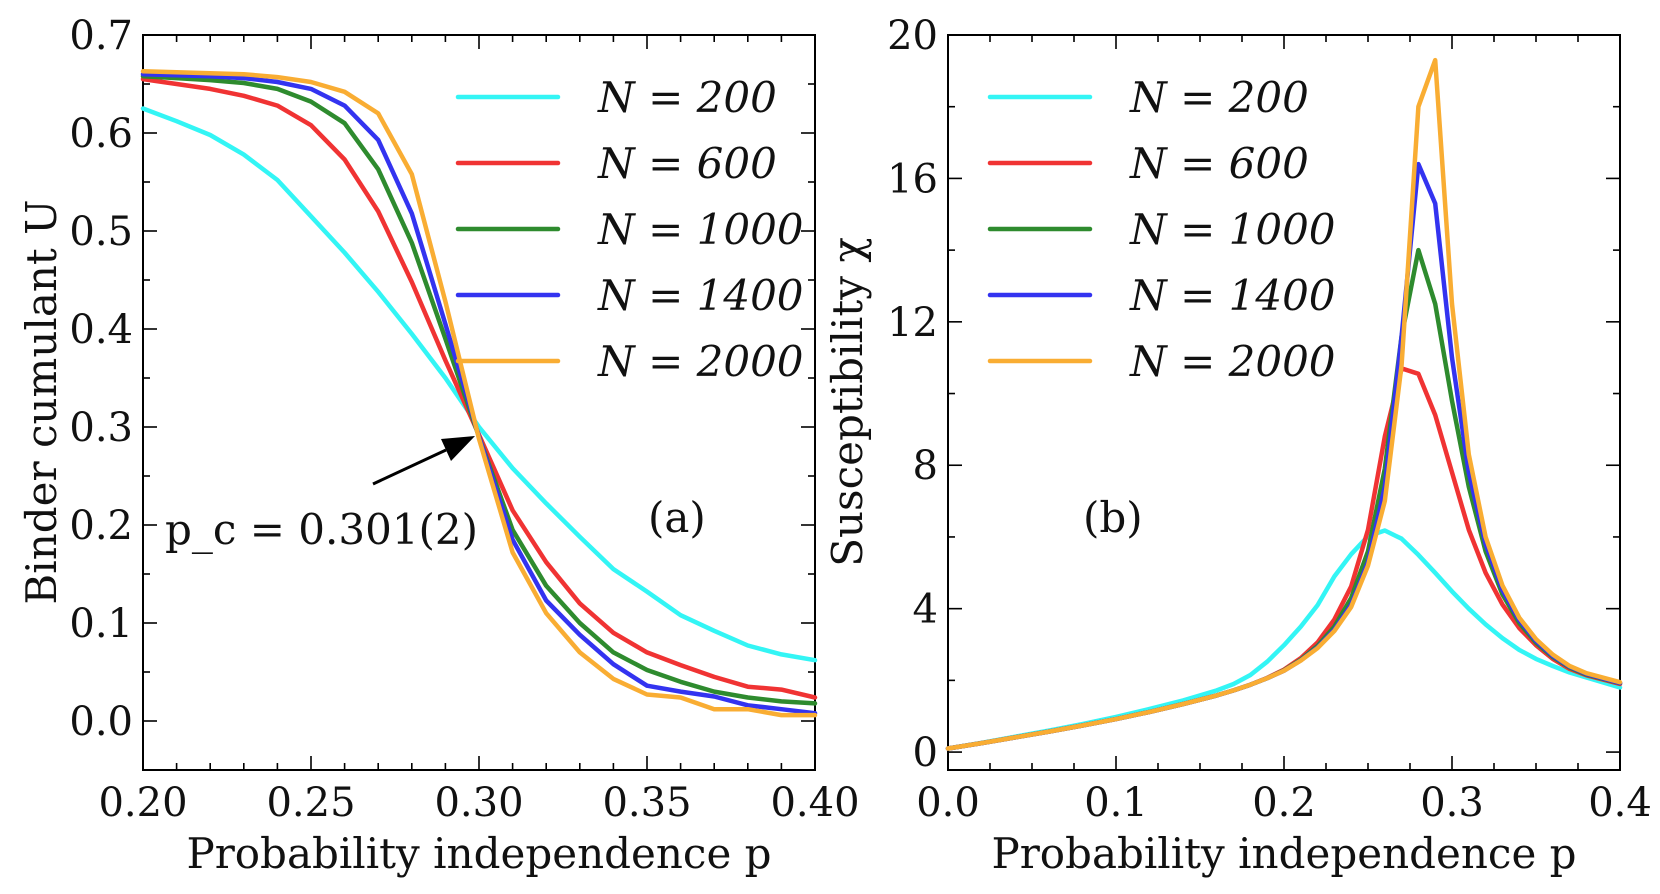 This screenshot has height=894, width=1660. Describe the element at coordinates (101, 624) in the screenshot. I see `y-tick-label: 0.1` at that location.